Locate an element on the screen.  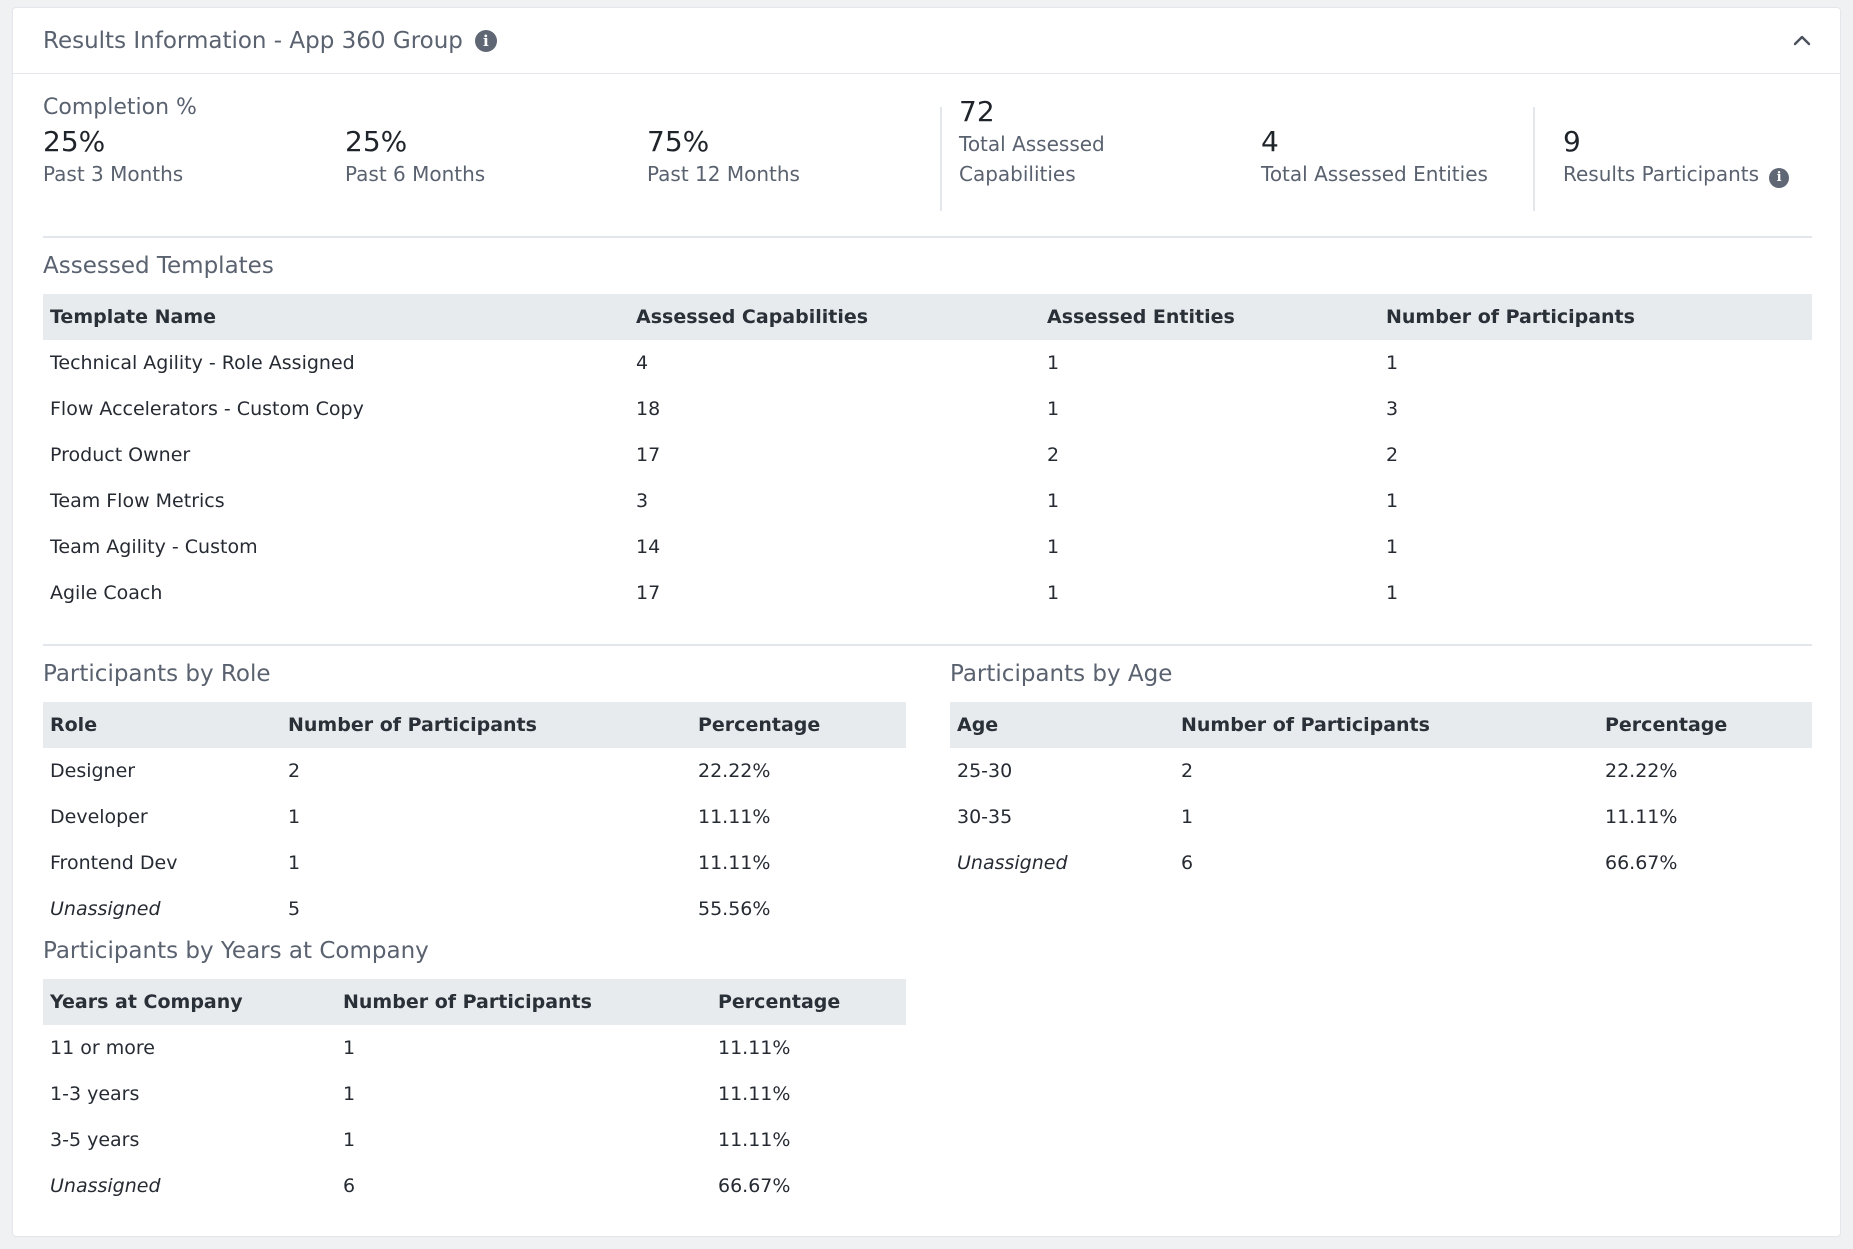
column-header: Age is located at coordinates (1062, 725).